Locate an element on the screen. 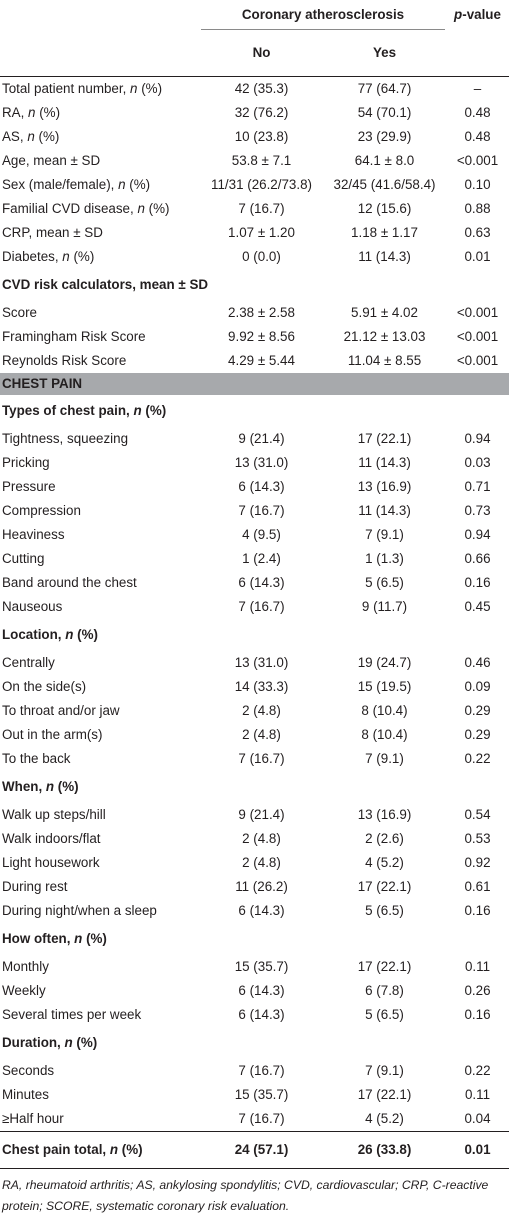 The width and height of the screenshot is (509, 1217). row-label-text: To the back is located at coordinates (36, 758).